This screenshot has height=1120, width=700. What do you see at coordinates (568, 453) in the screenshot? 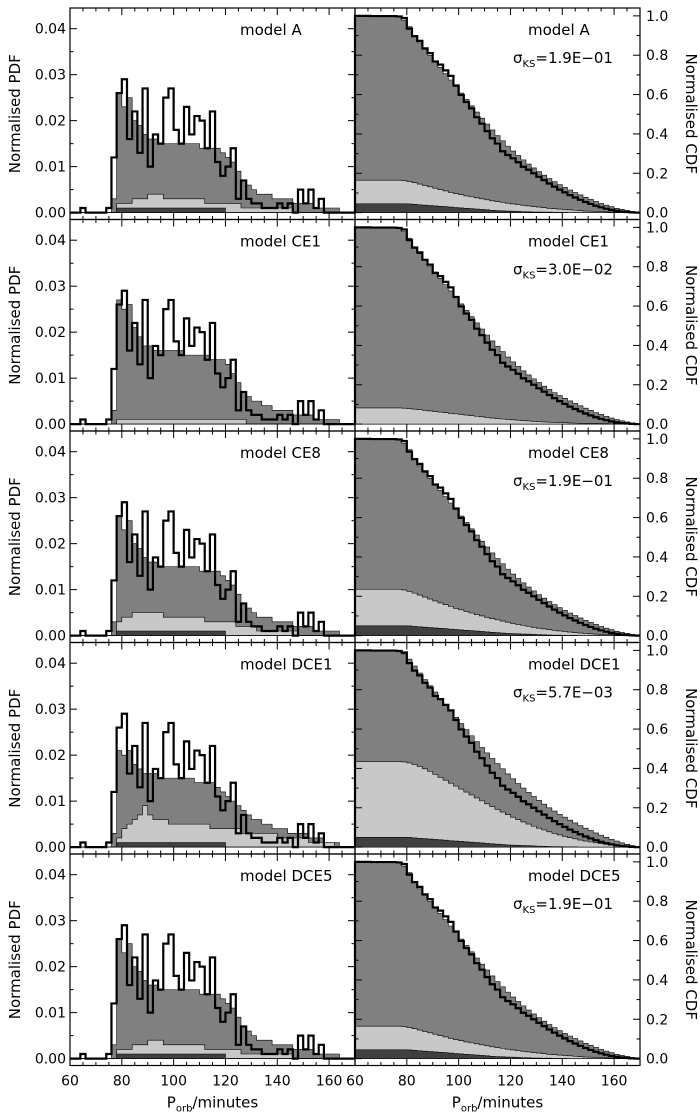
I see `cdf-model-label: model CE8` at bounding box center [568, 453].